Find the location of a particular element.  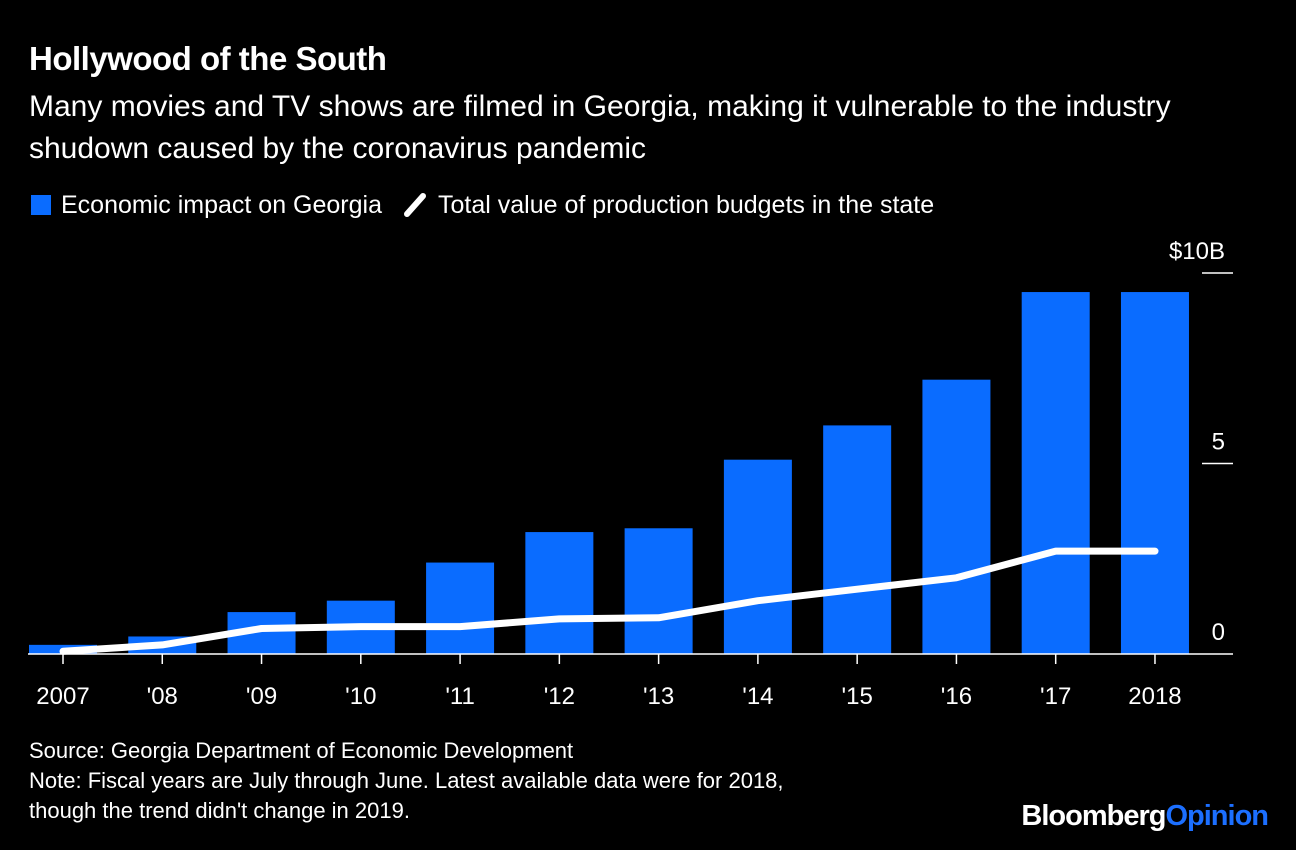

x-tick-label-11: 2018 is located at coordinates (1154, 696).